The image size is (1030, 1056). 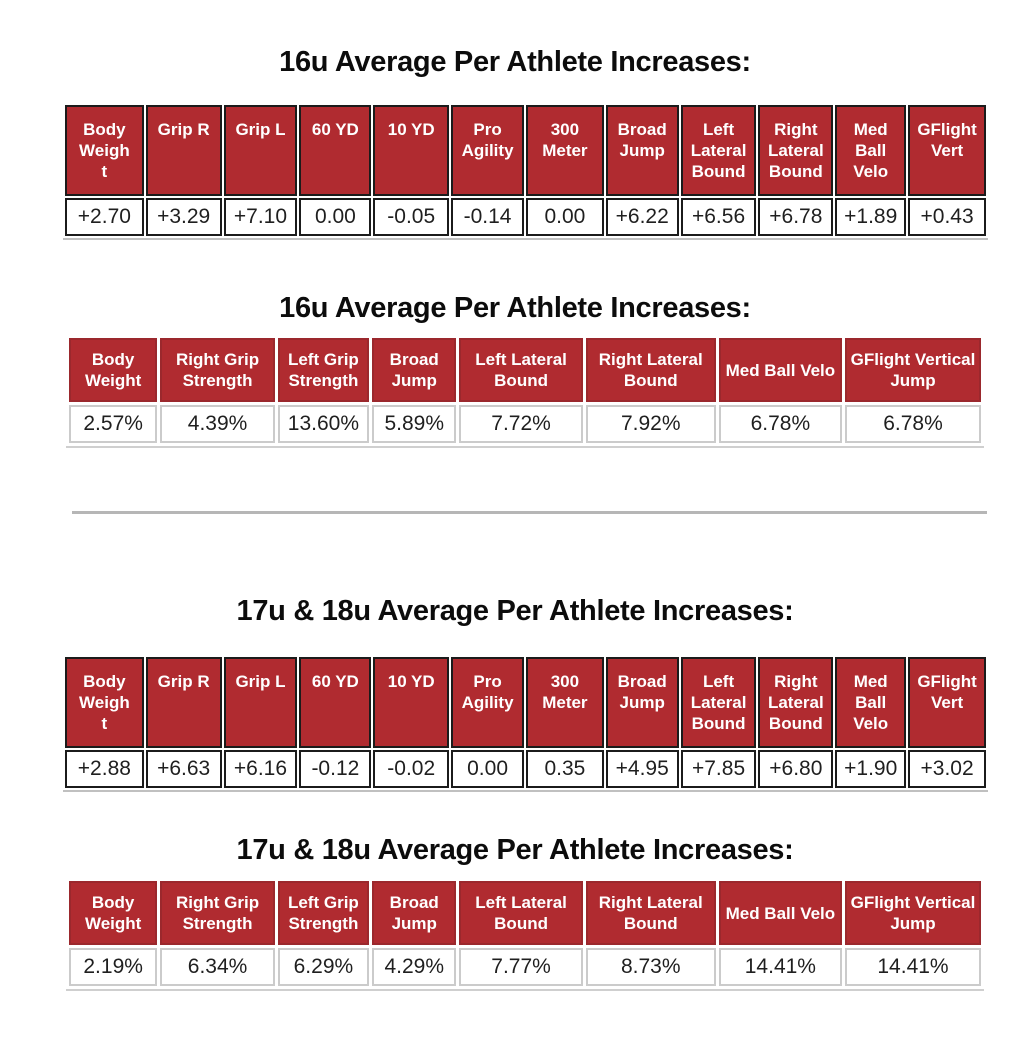 What do you see at coordinates (113, 424) in the screenshot?
I see `value-cell: 2.57%` at bounding box center [113, 424].